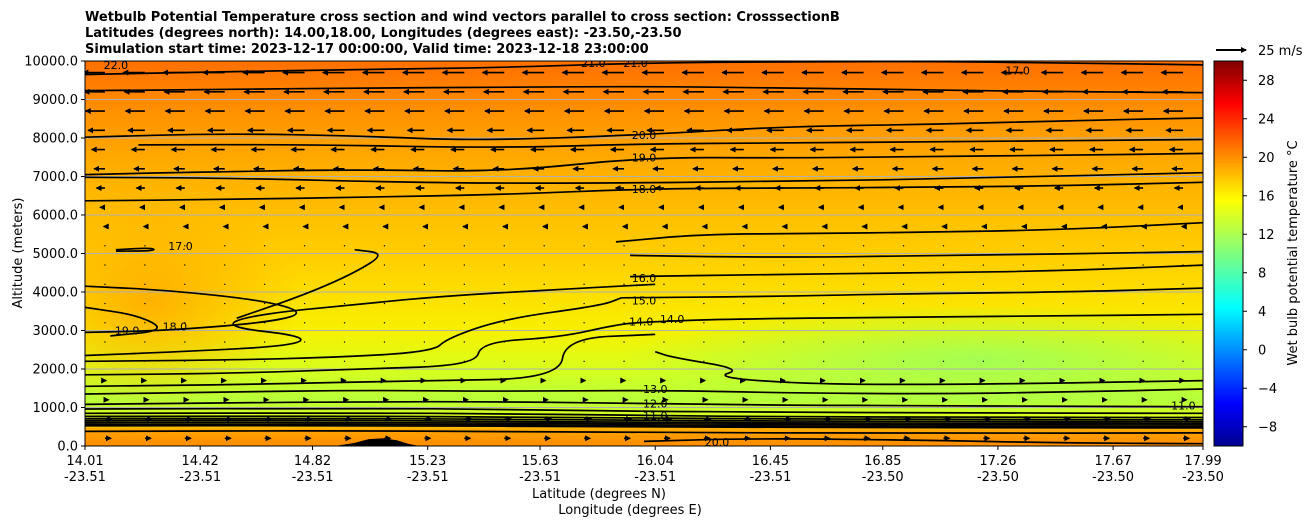 Image resolution: width=1311 pixels, height=526 pixels. I want to click on x-tick-label-latitude: 15.23, so click(427, 461).